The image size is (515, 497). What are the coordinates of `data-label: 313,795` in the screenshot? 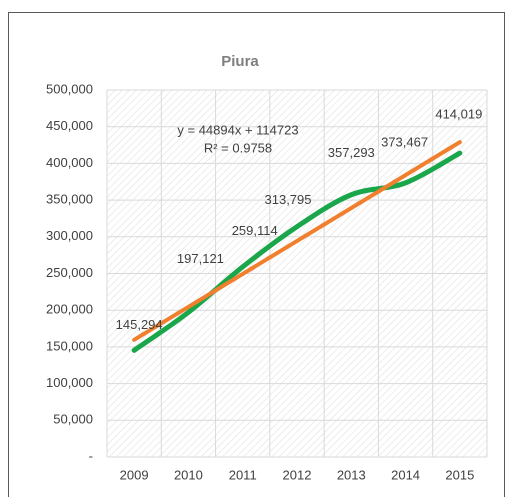 It's located at (288, 199).